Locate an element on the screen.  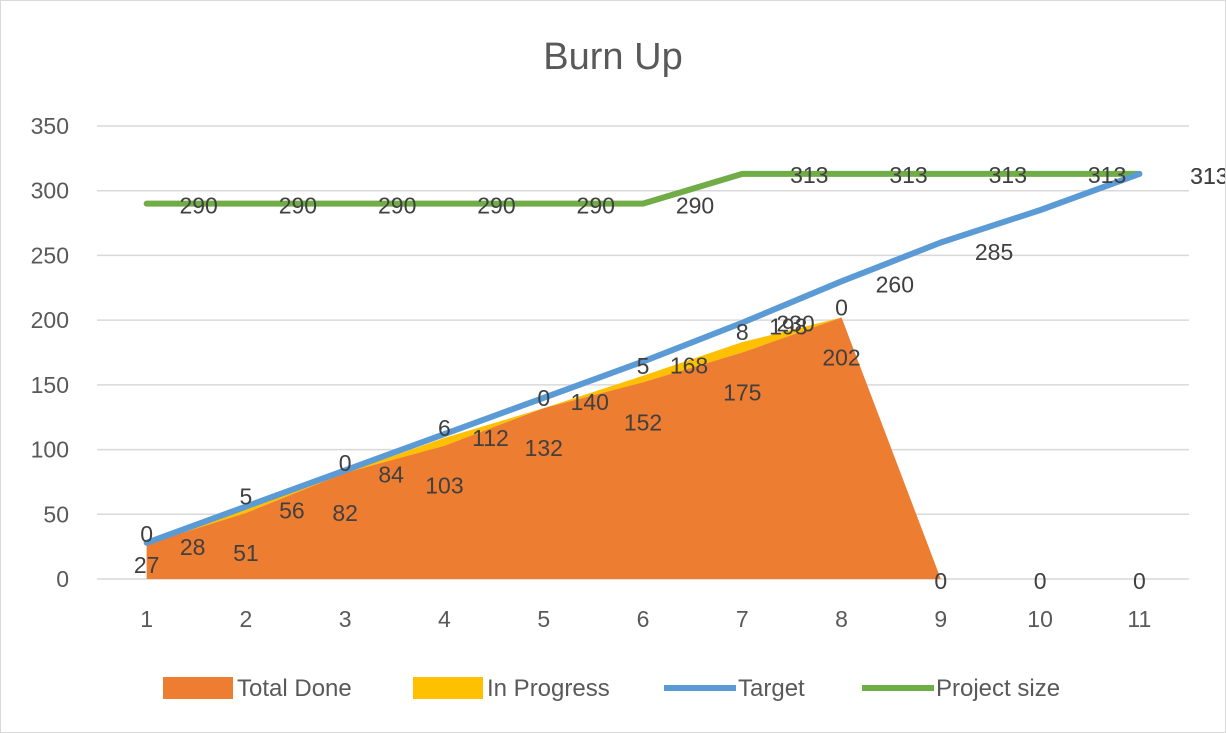
total-done-label: 51 is located at coordinates (246, 553).